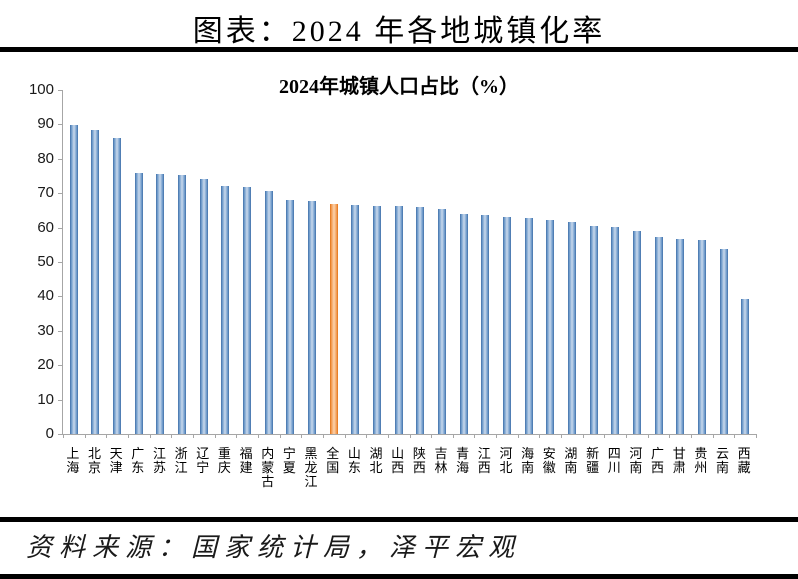 This screenshot has height=579, width=798. Describe the element at coordinates (274, 547) in the screenshot. I see `source-text: 资料来源：国家统计局，泽平宏观` at that location.